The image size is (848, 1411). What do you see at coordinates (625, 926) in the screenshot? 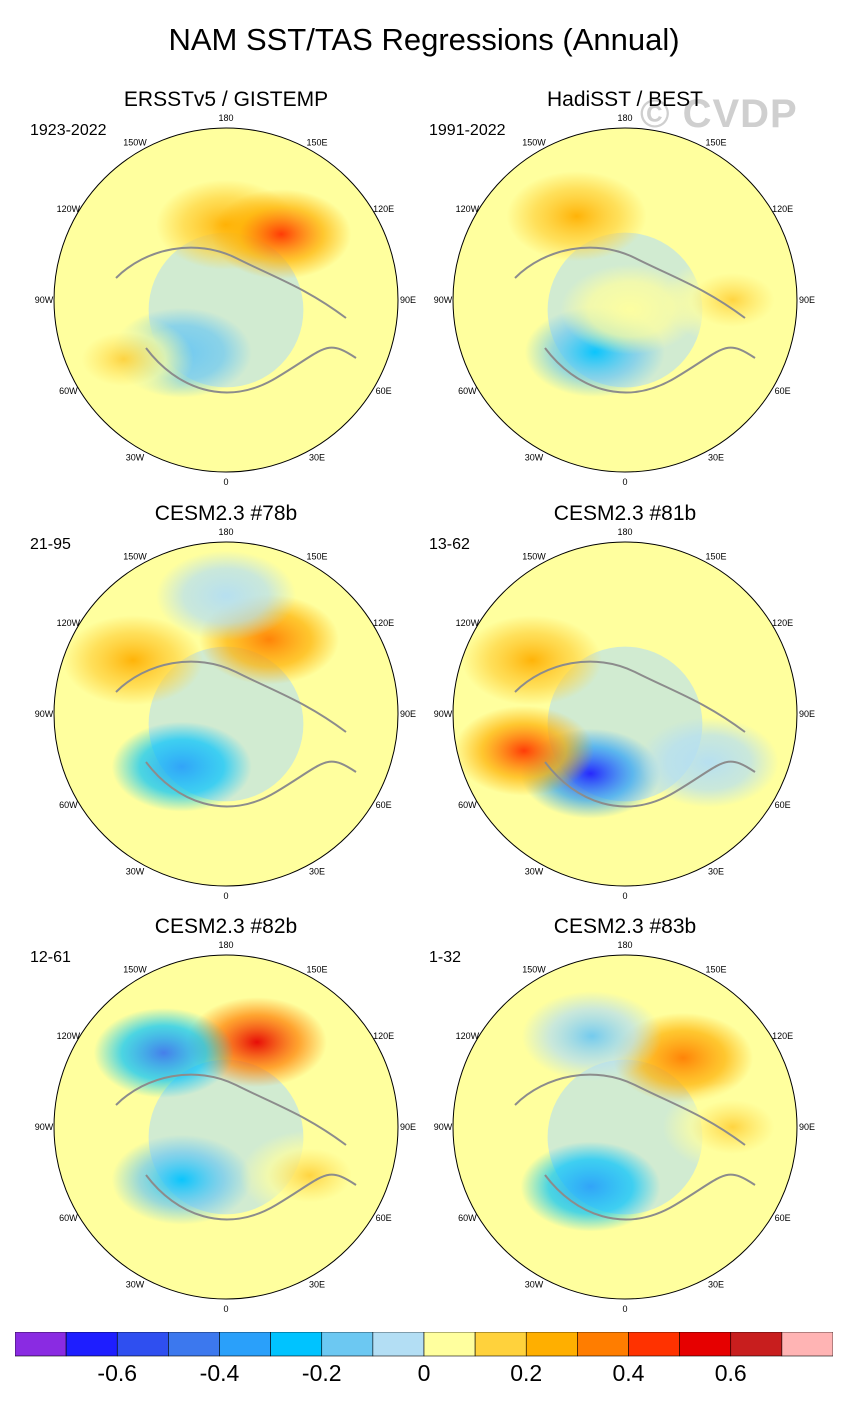
I see `panel-title: CESM2.3 #83b` at bounding box center [625, 926].